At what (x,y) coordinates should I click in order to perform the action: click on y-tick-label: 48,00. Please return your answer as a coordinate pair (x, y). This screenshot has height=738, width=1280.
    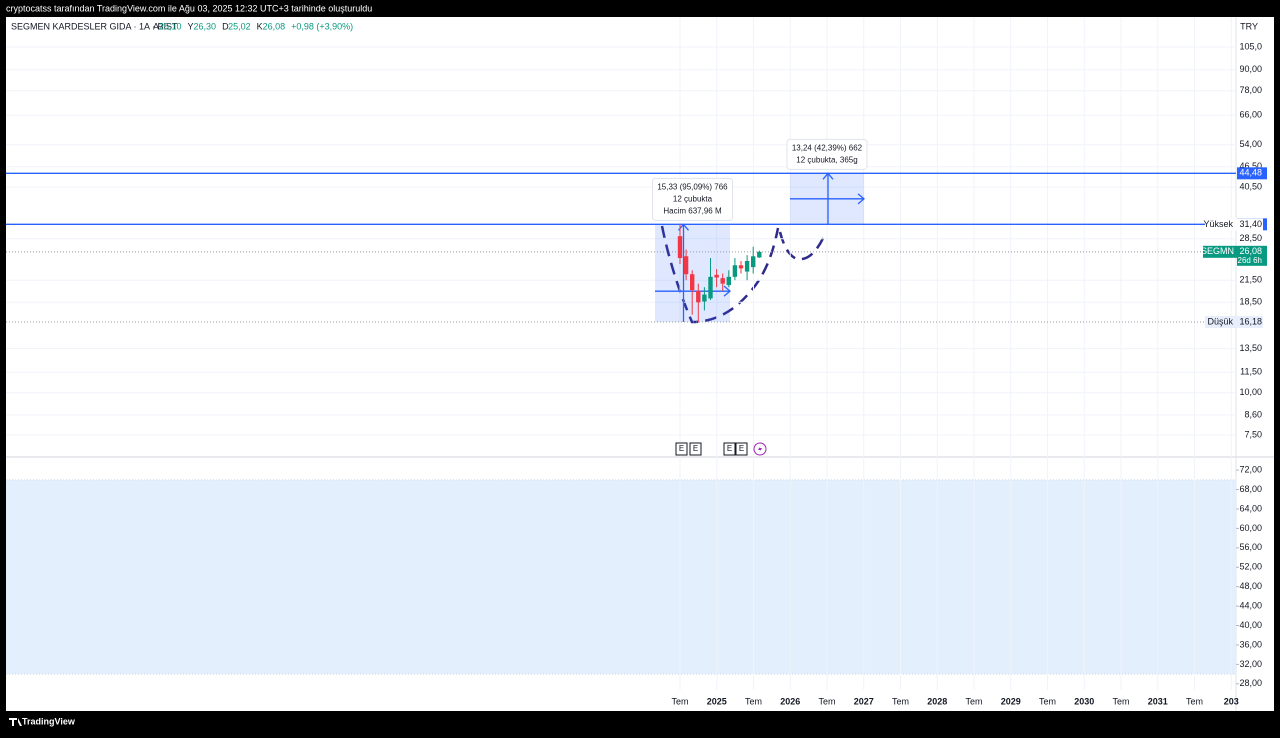
    Looking at the image, I should click on (1250, 586).